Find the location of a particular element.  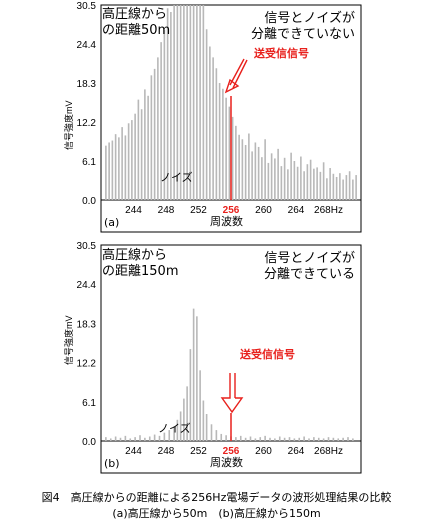

figure-caption-line2: (a)高圧線から50m (b)高圧線から150m is located at coordinates (216, 513).